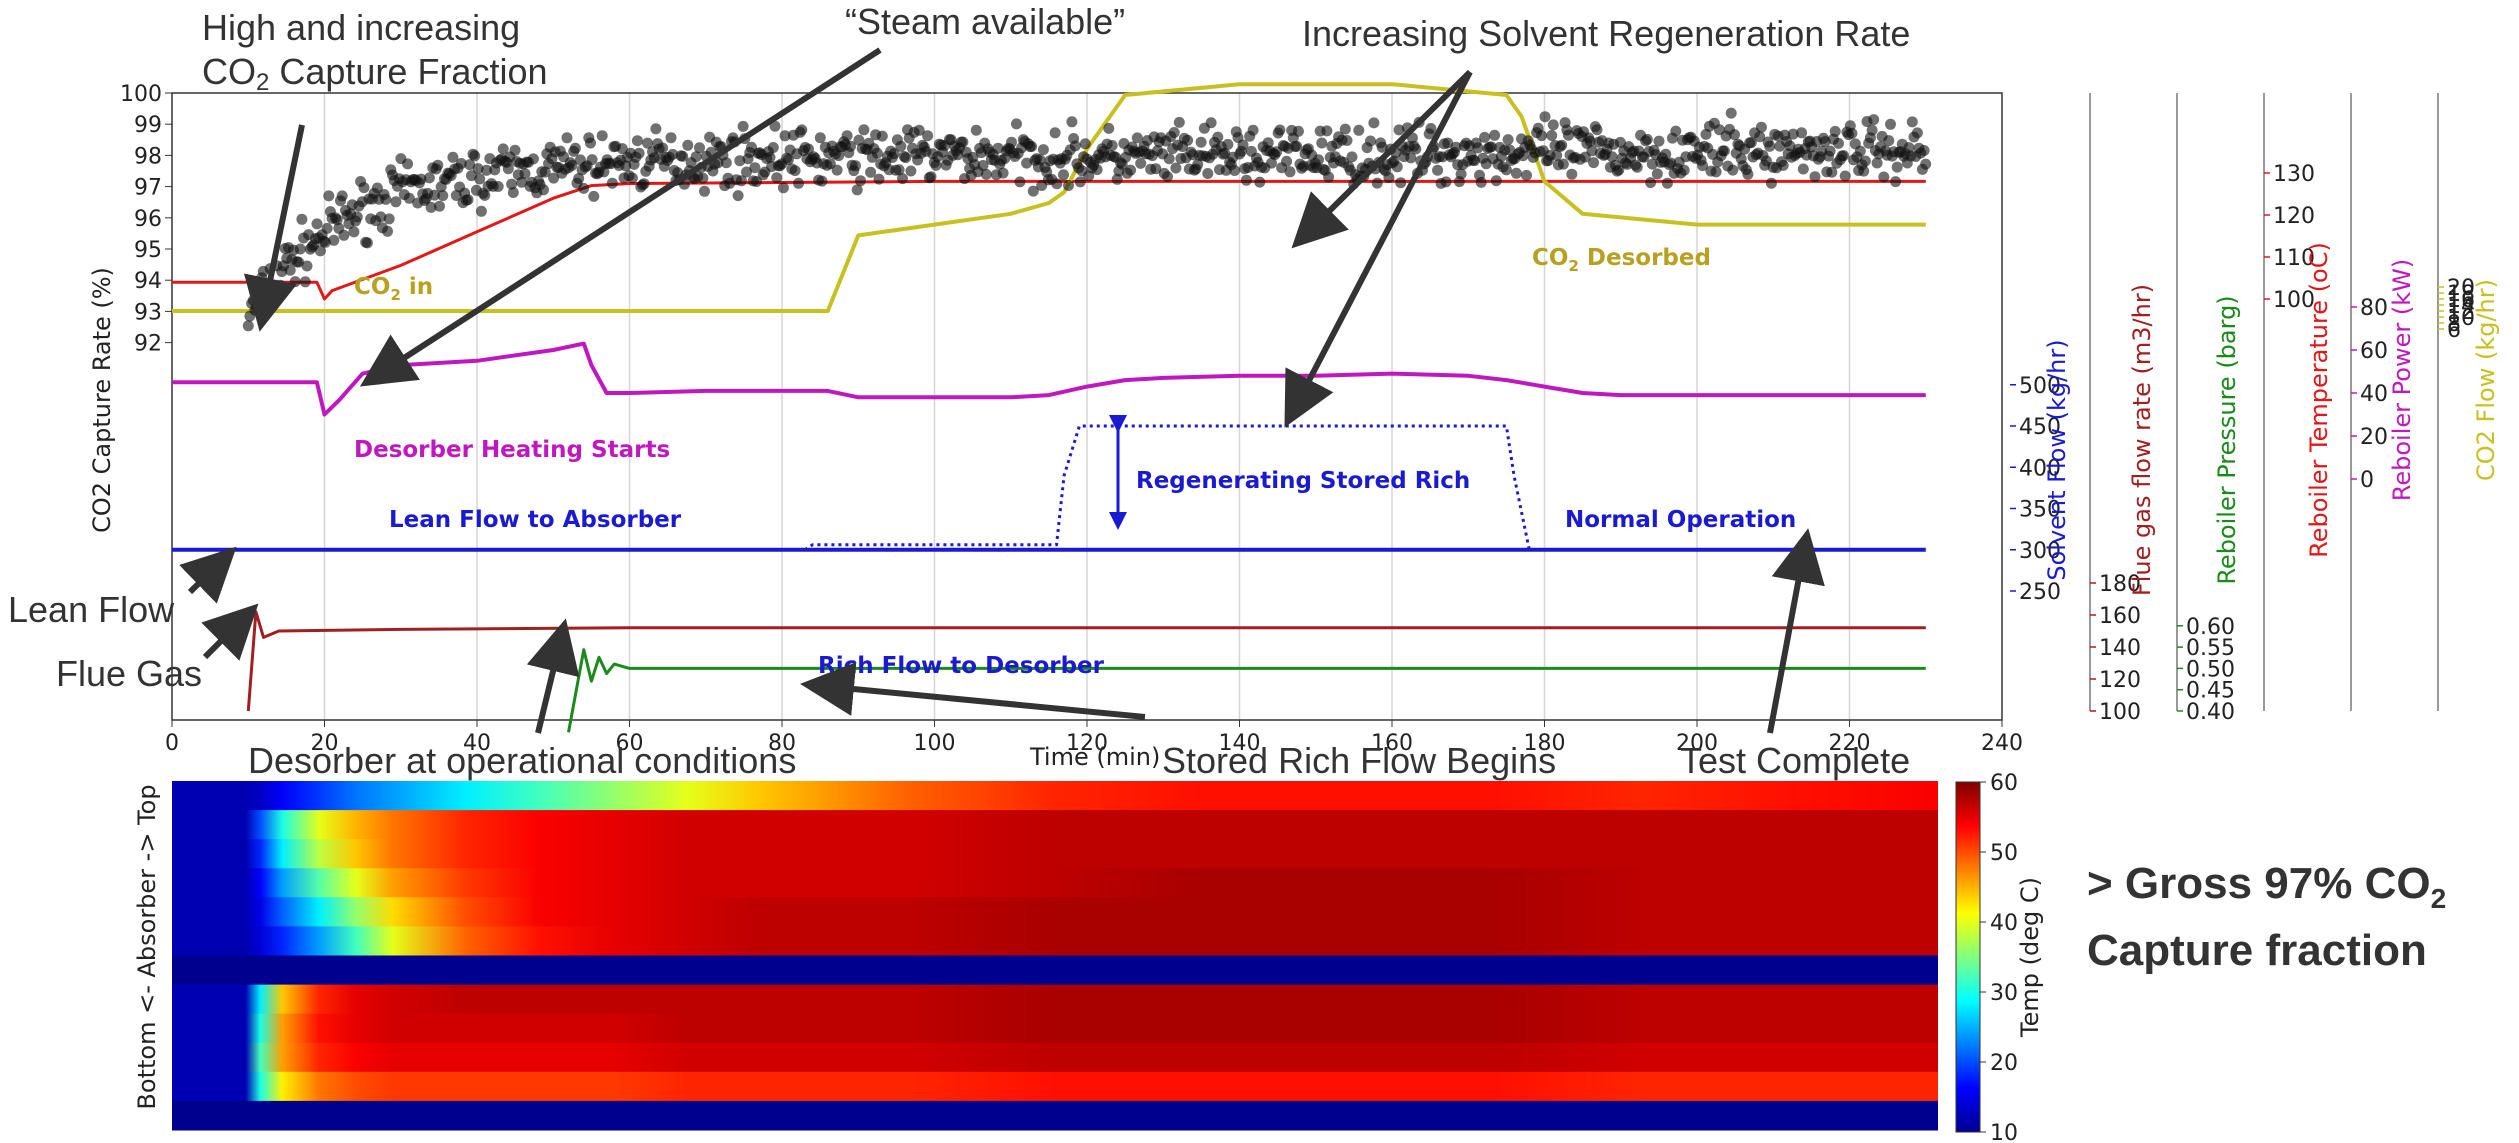 Image resolution: width=2519 pixels, height=1143 pixels. I want to click on annotation-high-capture-line2: CO2 Capture Fraction, so click(374, 73).